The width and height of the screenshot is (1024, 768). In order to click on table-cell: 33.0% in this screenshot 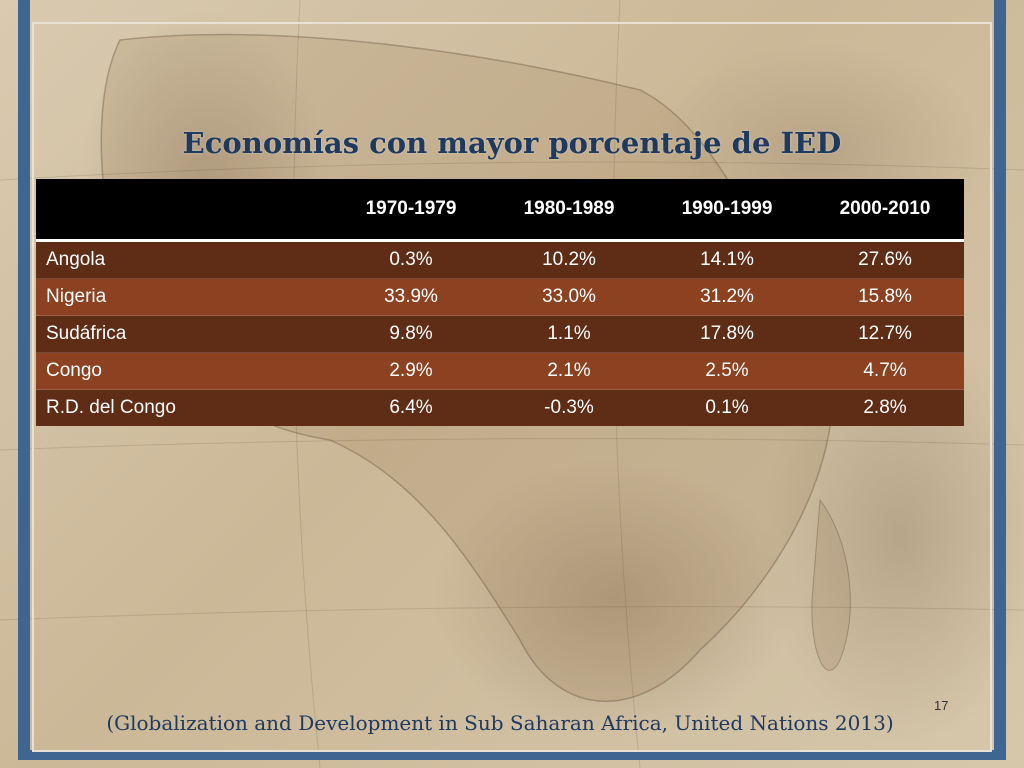, I will do `click(569, 297)`.